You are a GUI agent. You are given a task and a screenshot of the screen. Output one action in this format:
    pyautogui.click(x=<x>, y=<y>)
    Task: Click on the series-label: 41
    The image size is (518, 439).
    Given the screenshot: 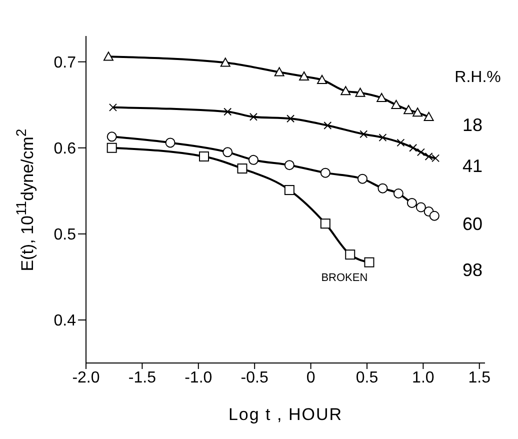 What is the action you would take?
    pyautogui.click(x=472, y=167)
    